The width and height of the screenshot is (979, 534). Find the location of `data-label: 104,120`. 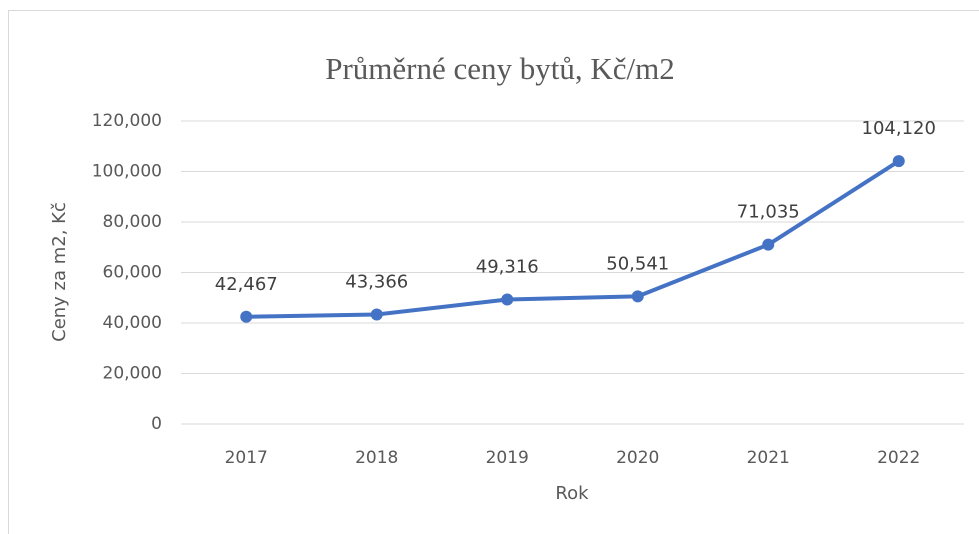

data-label: 104,120 is located at coordinates (899, 128).